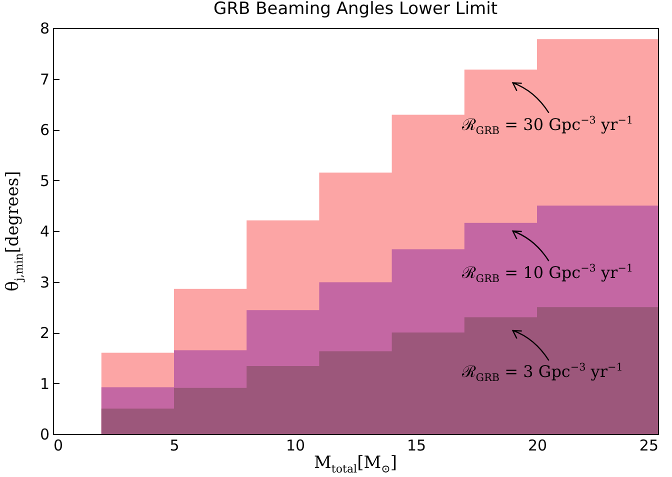  Describe the element at coordinates (45, 181) in the screenshot. I see `y-tick-label: 5` at that location.